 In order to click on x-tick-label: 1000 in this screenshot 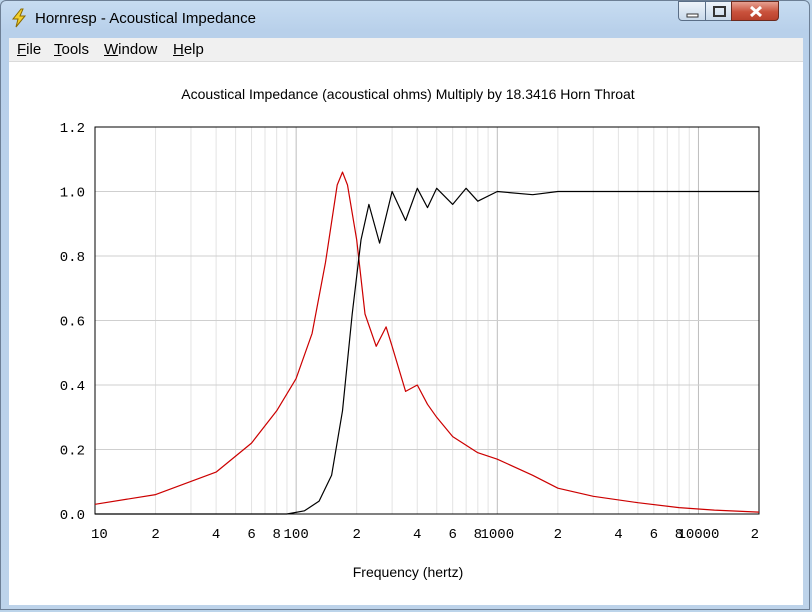, I will do `click(497, 535)`.